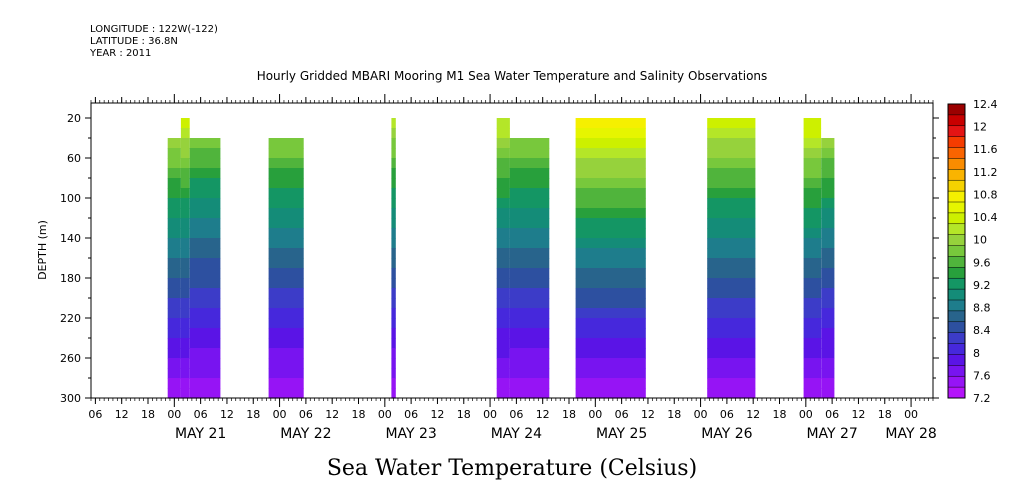 The image size is (1009, 504). Describe the element at coordinates (70, 278) in the screenshot. I see `y-tick-label: 180` at that location.